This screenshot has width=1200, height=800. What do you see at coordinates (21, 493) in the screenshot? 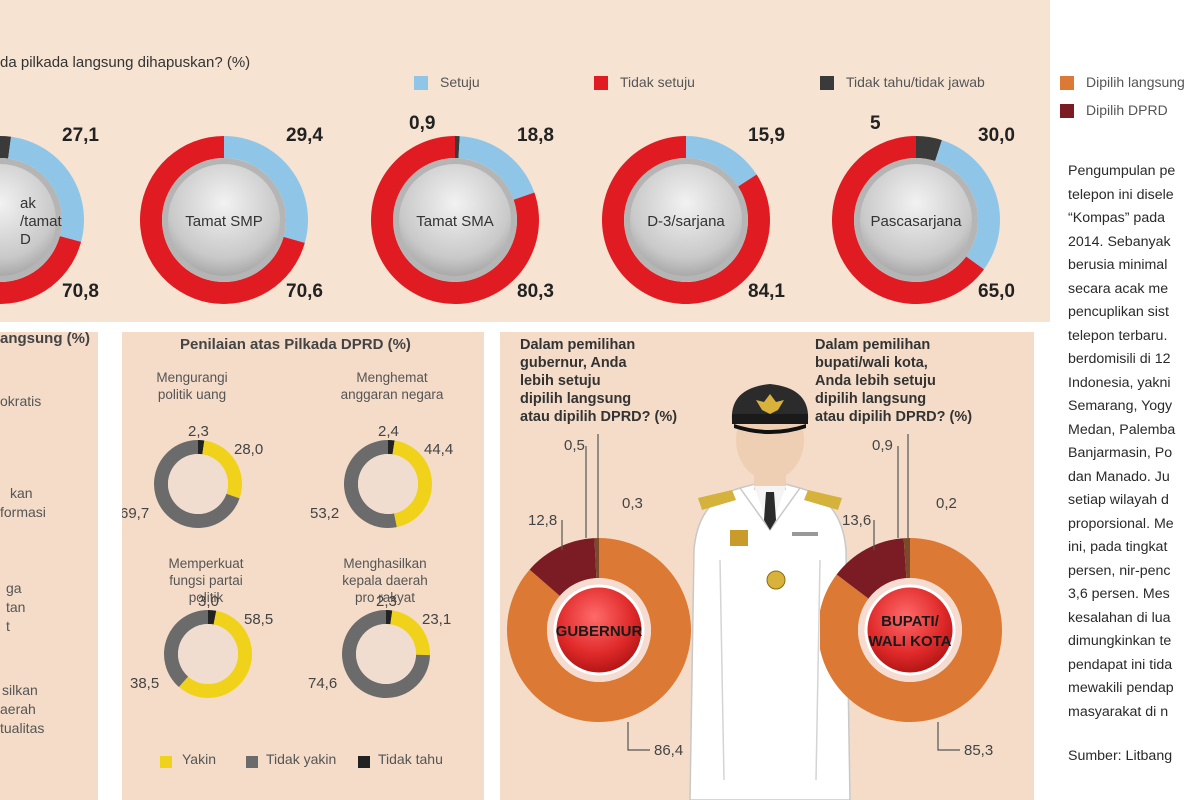
I see `left-fragment-2: kan` at bounding box center [21, 493].